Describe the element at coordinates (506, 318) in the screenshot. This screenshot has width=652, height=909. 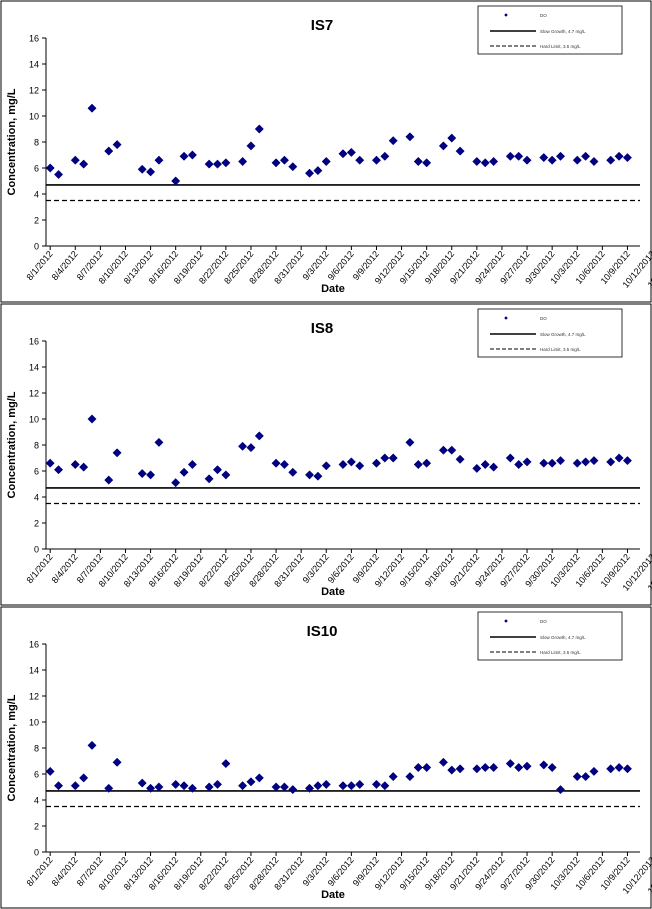
I see `legend-marker-do` at that location.